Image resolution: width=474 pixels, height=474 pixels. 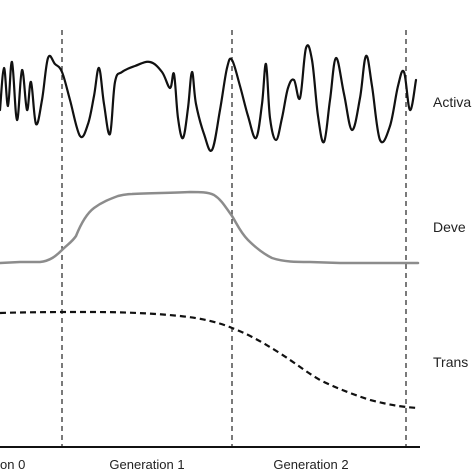 I want to click on generation-0-label: on 0, so click(x=12, y=464).